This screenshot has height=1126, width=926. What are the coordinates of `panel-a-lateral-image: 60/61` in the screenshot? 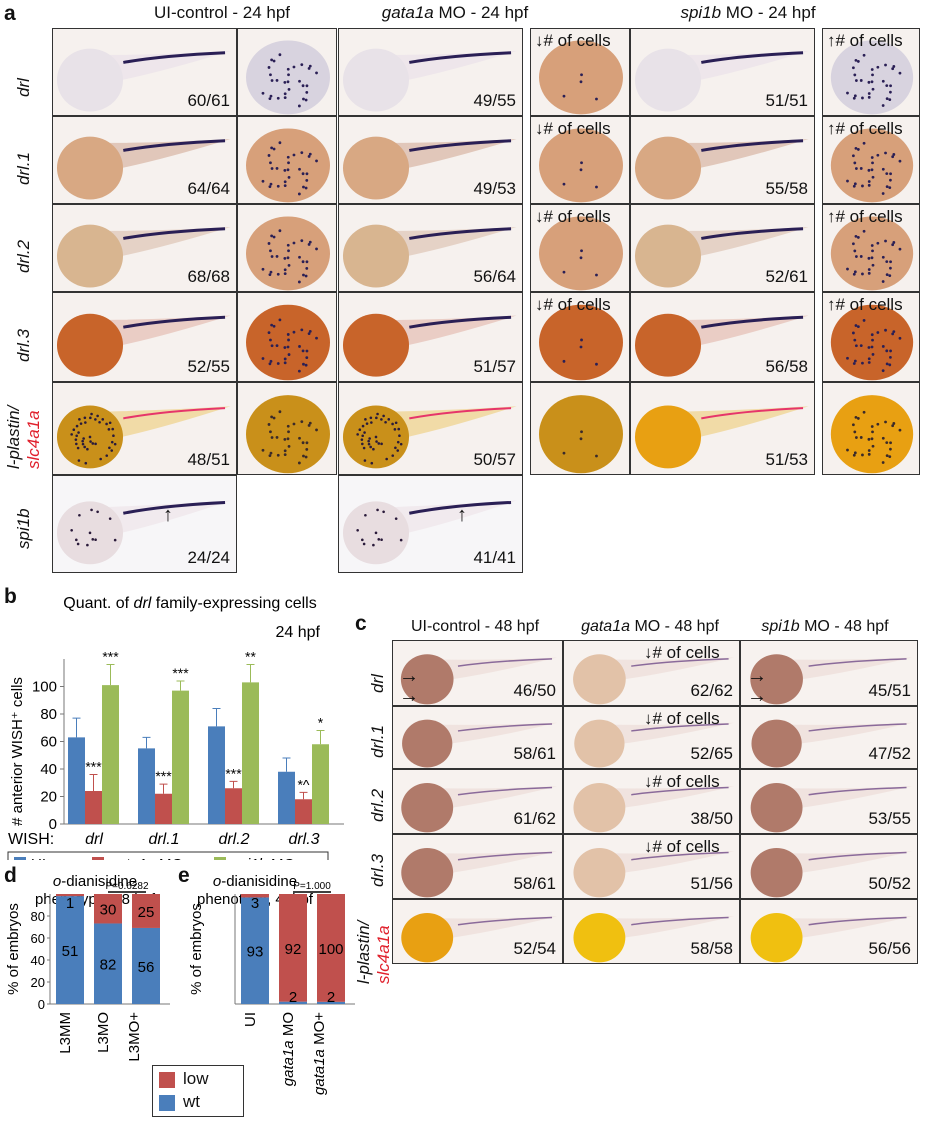 It's located at (144, 72).